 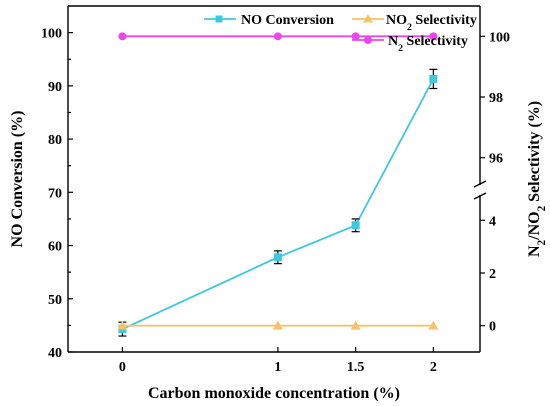 I want to click on left-tick-label: 70, so click(x=55, y=193).